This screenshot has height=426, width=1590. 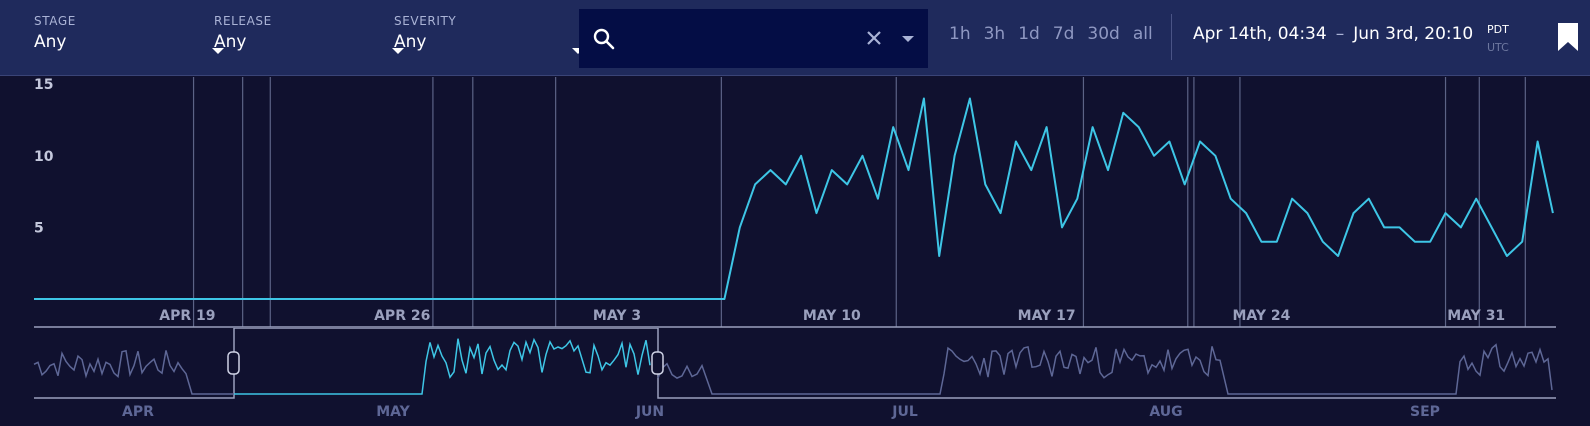 I want to click on severity-filter-value: Any, so click(x=410, y=42).